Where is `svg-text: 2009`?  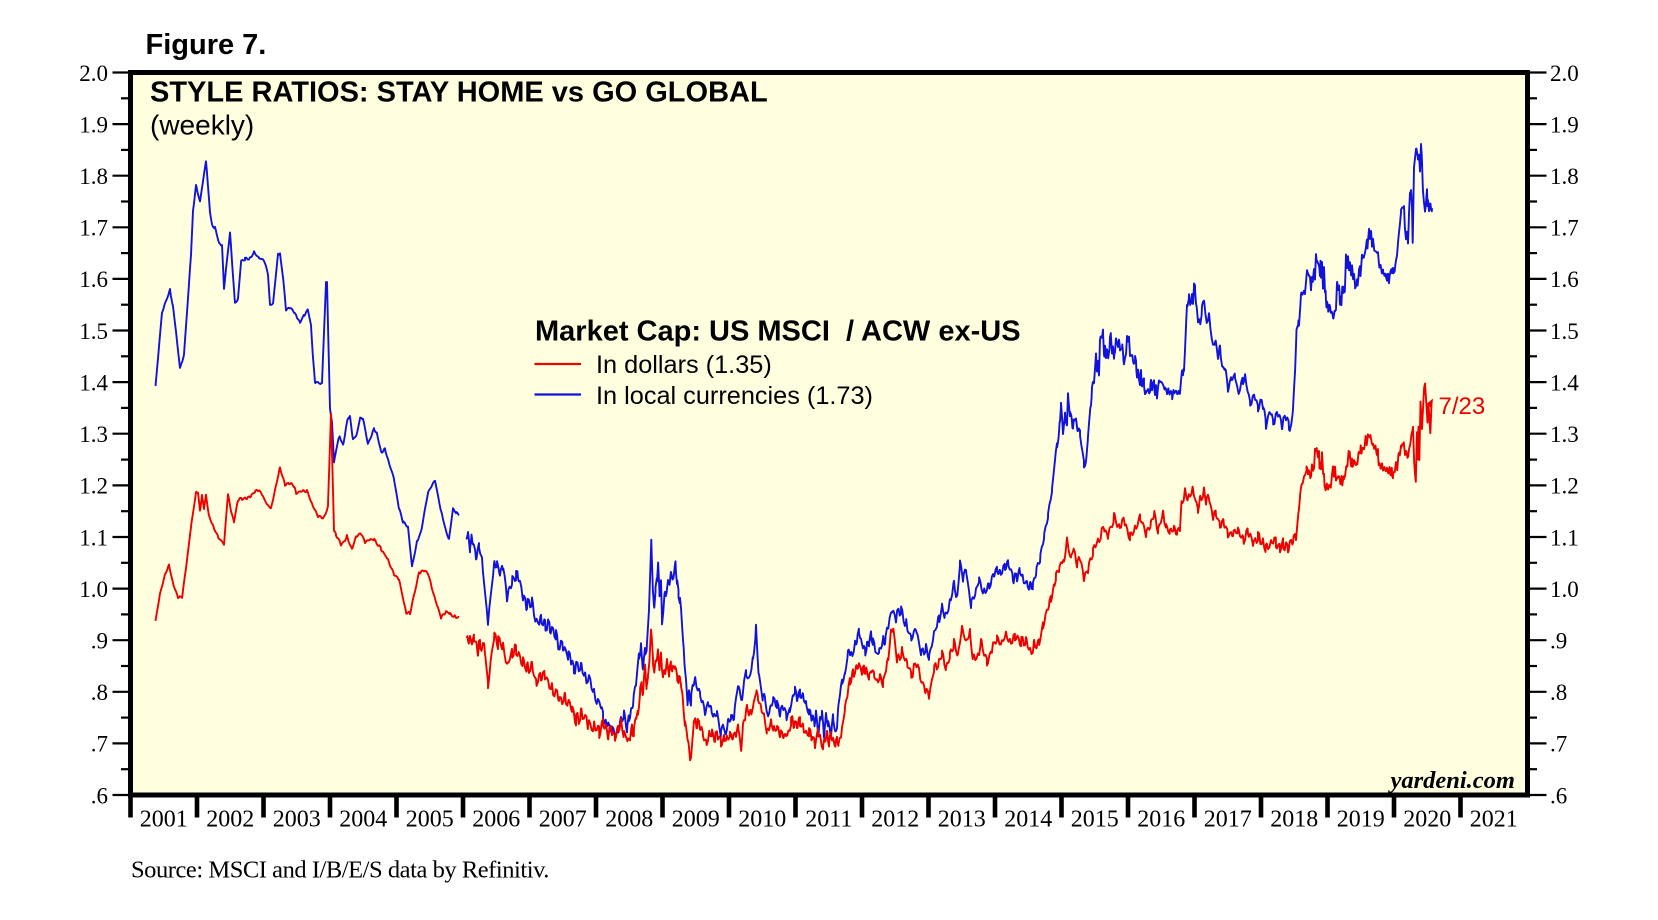
svg-text: 2009 is located at coordinates (696, 820).